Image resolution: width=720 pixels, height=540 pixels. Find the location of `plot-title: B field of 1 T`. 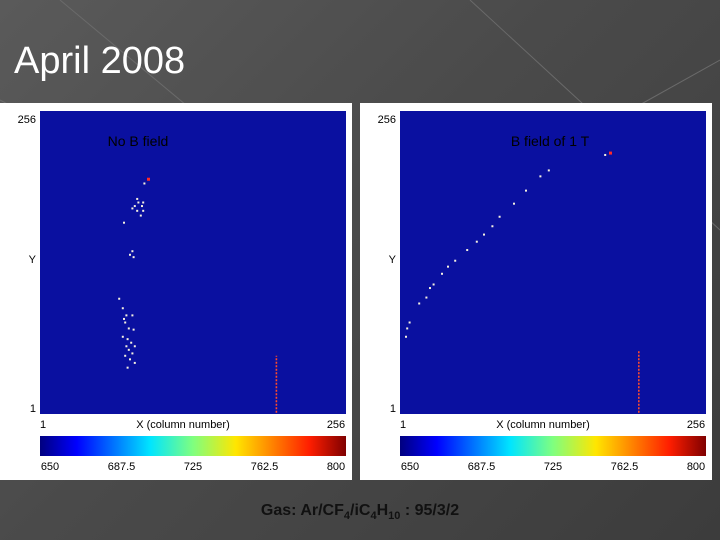

plot-title: B field of 1 T is located at coordinates (550, 141).